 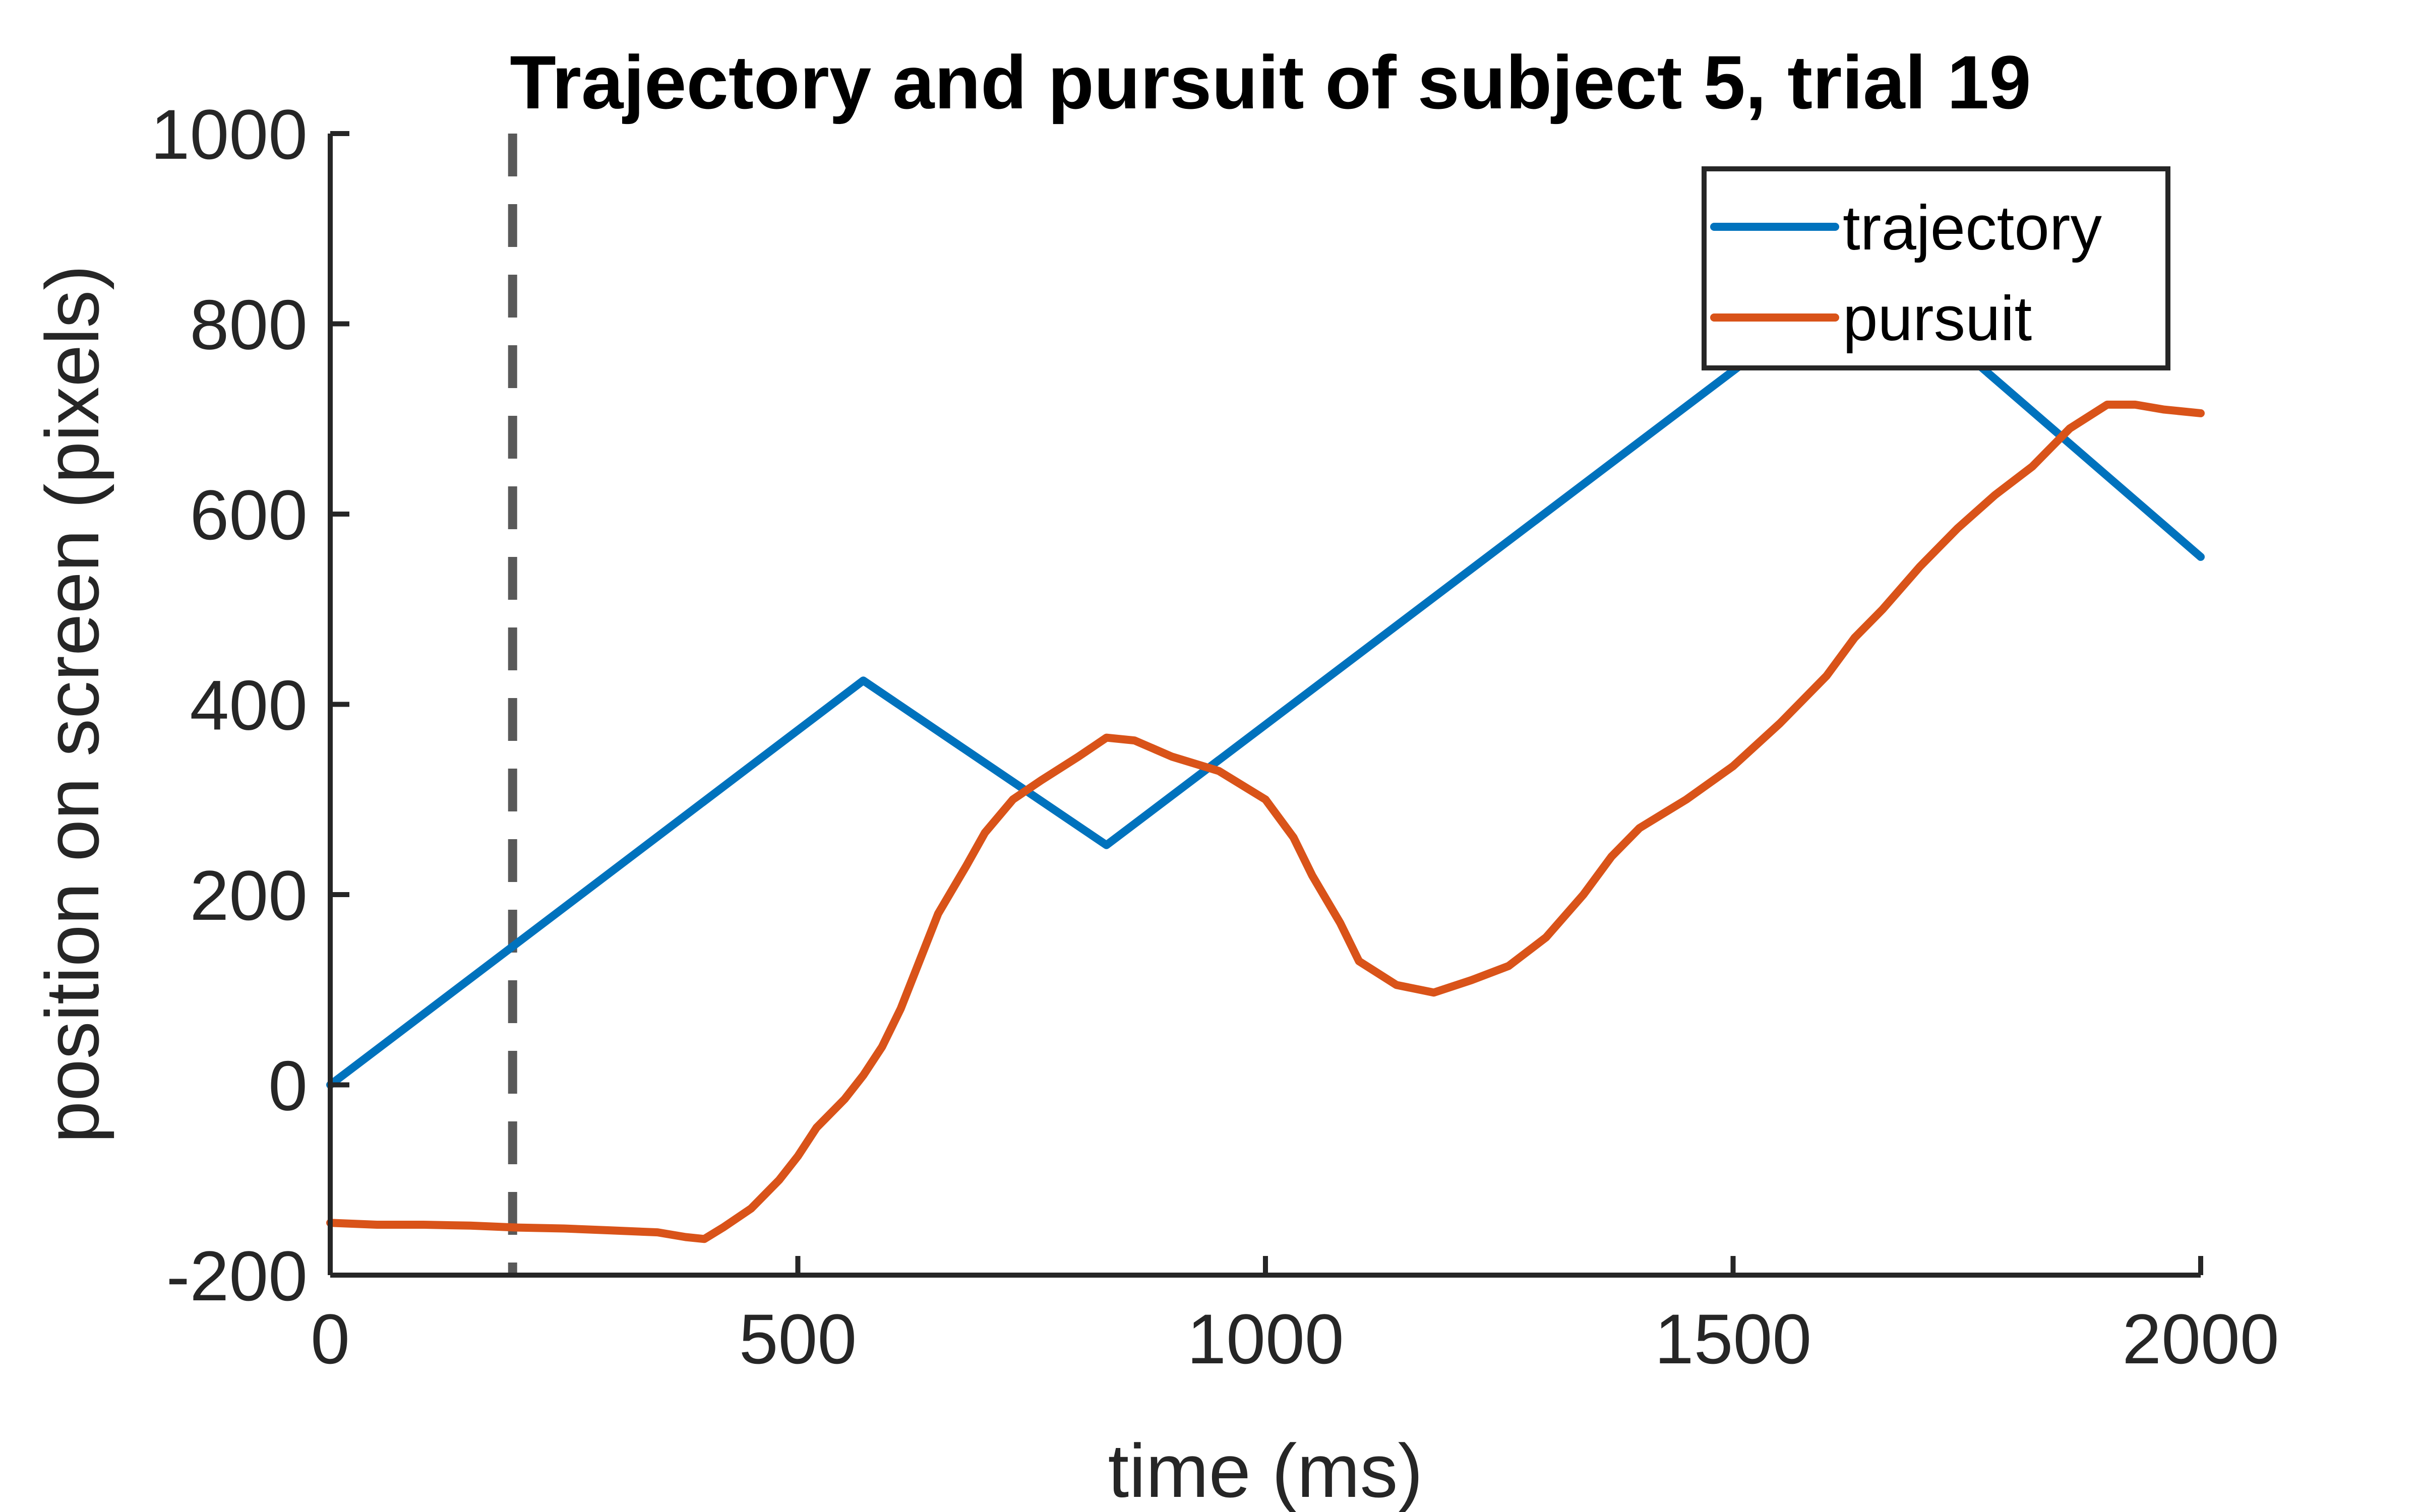 I want to click on legend: trajectory pursuit, so click(x=1936, y=268).